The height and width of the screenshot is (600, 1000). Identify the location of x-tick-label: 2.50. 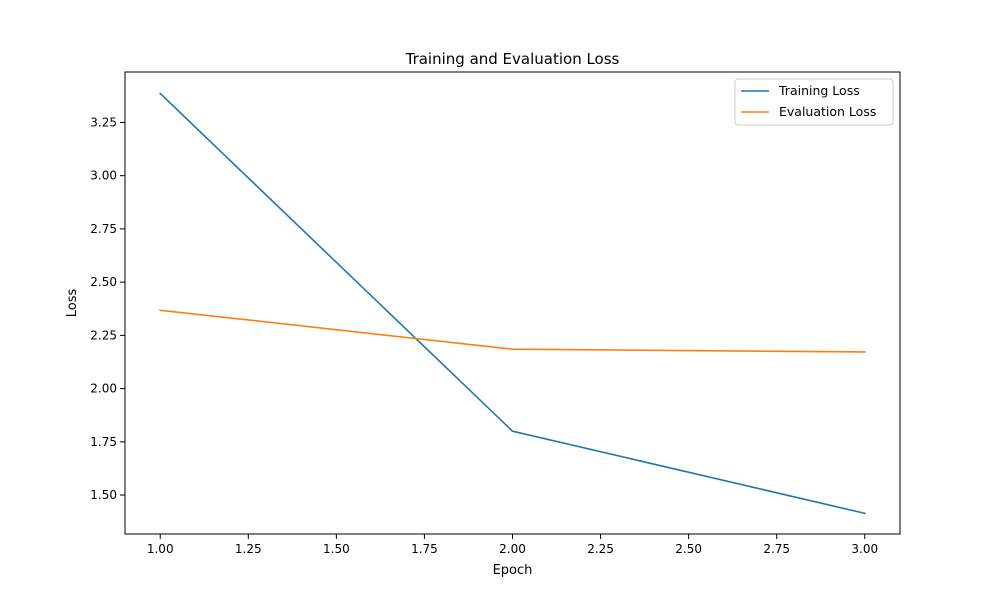
(688, 549).